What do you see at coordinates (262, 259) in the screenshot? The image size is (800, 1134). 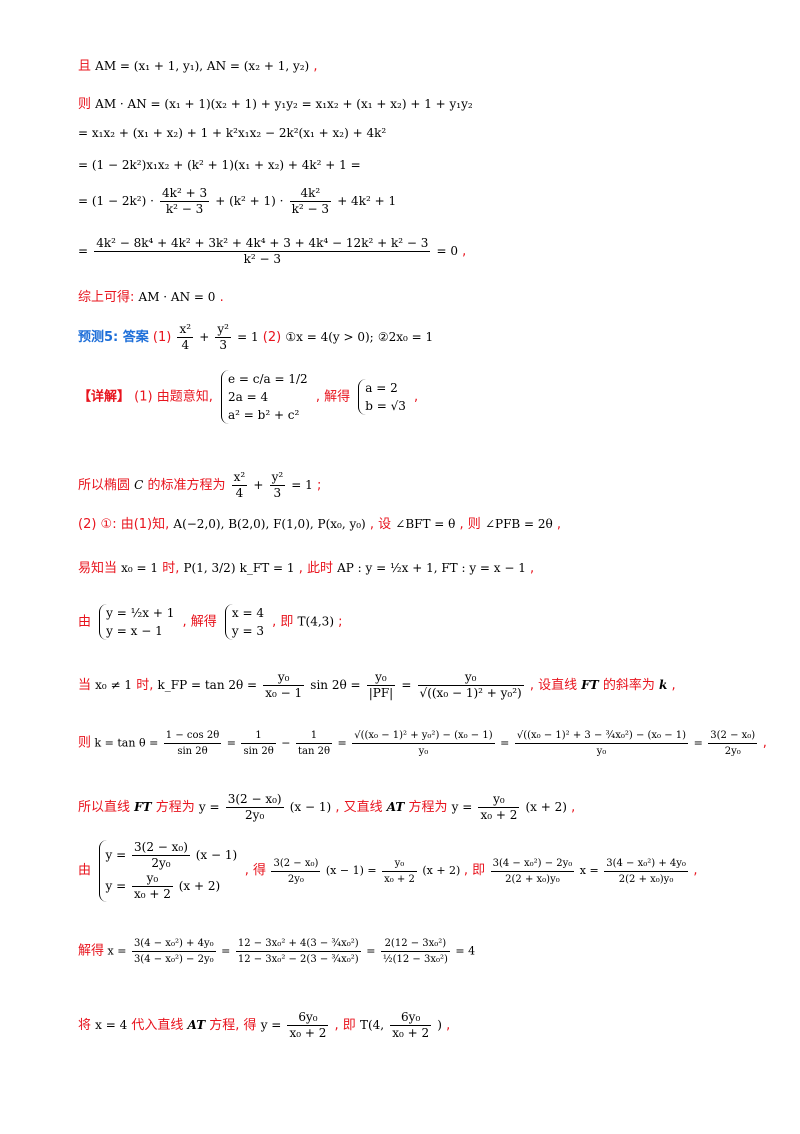 I see `denominator: k² − 3` at bounding box center [262, 259].